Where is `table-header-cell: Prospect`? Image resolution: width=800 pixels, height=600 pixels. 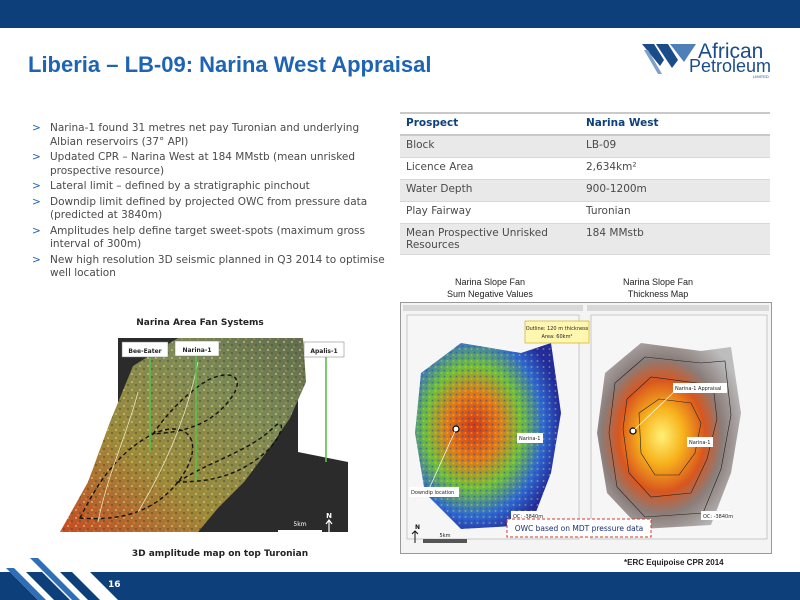
table-header-cell: Prospect is located at coordinates (490, 124).